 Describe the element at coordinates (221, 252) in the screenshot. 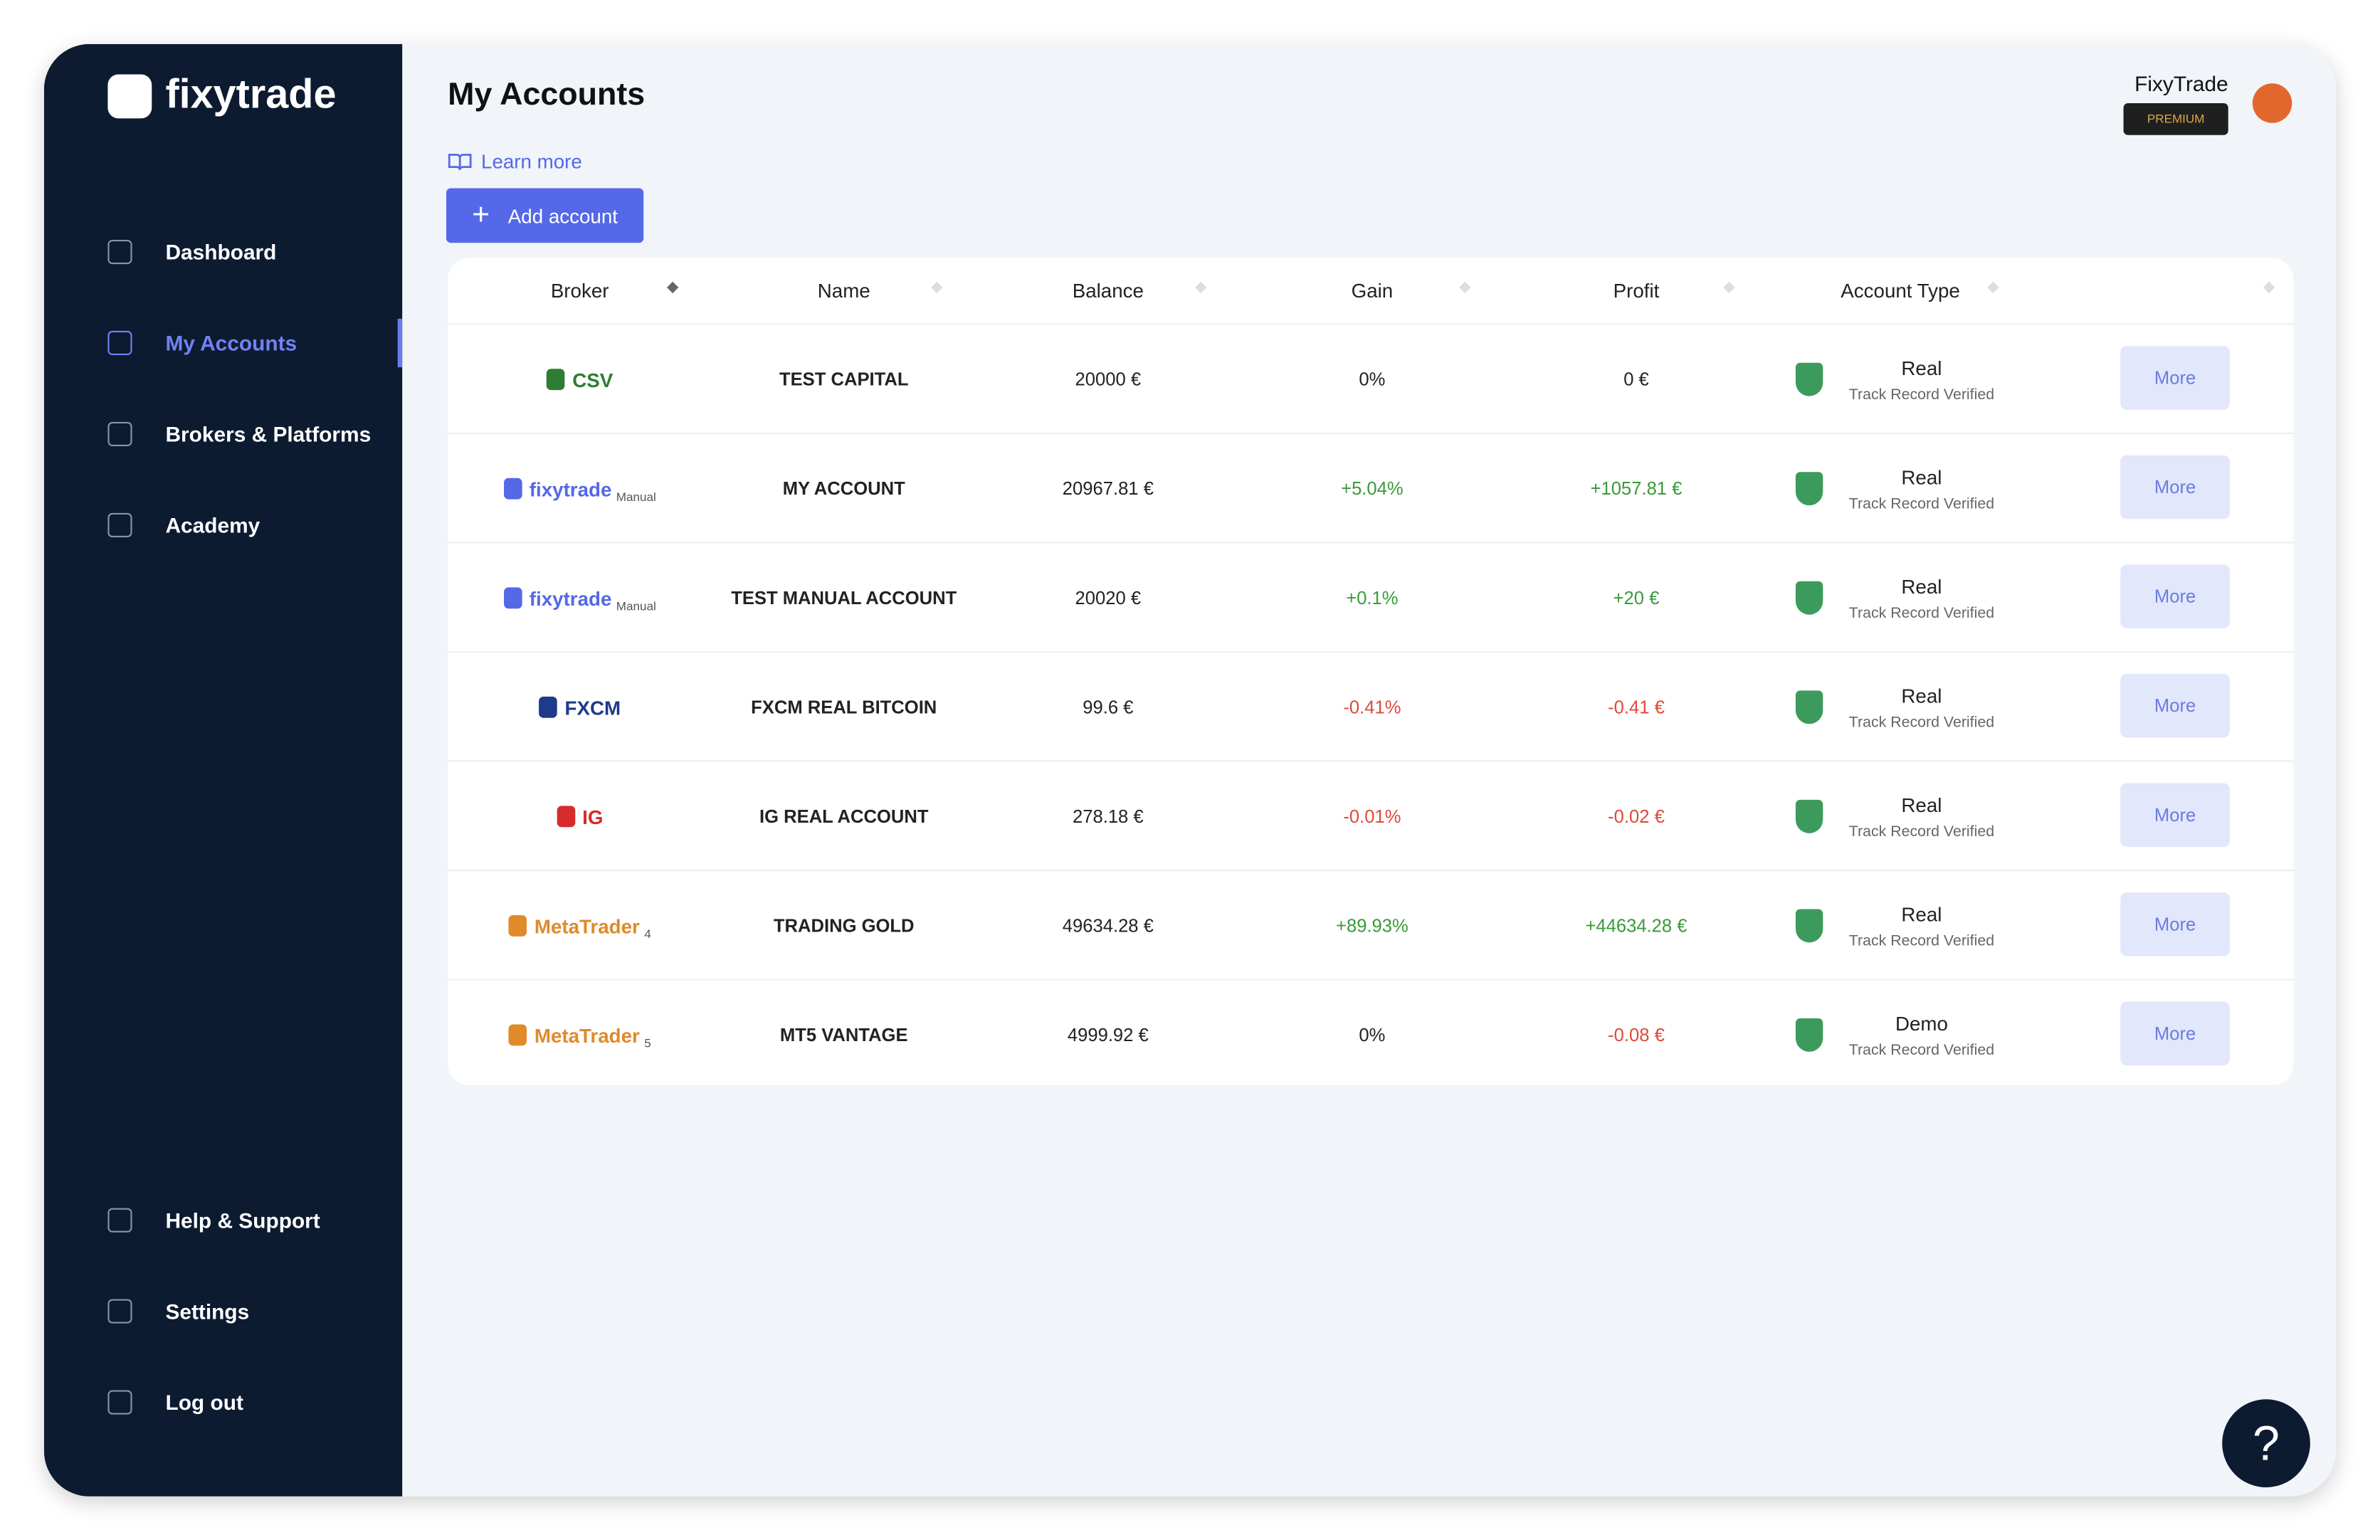

I see `nav-label: Dashboard` at that location.